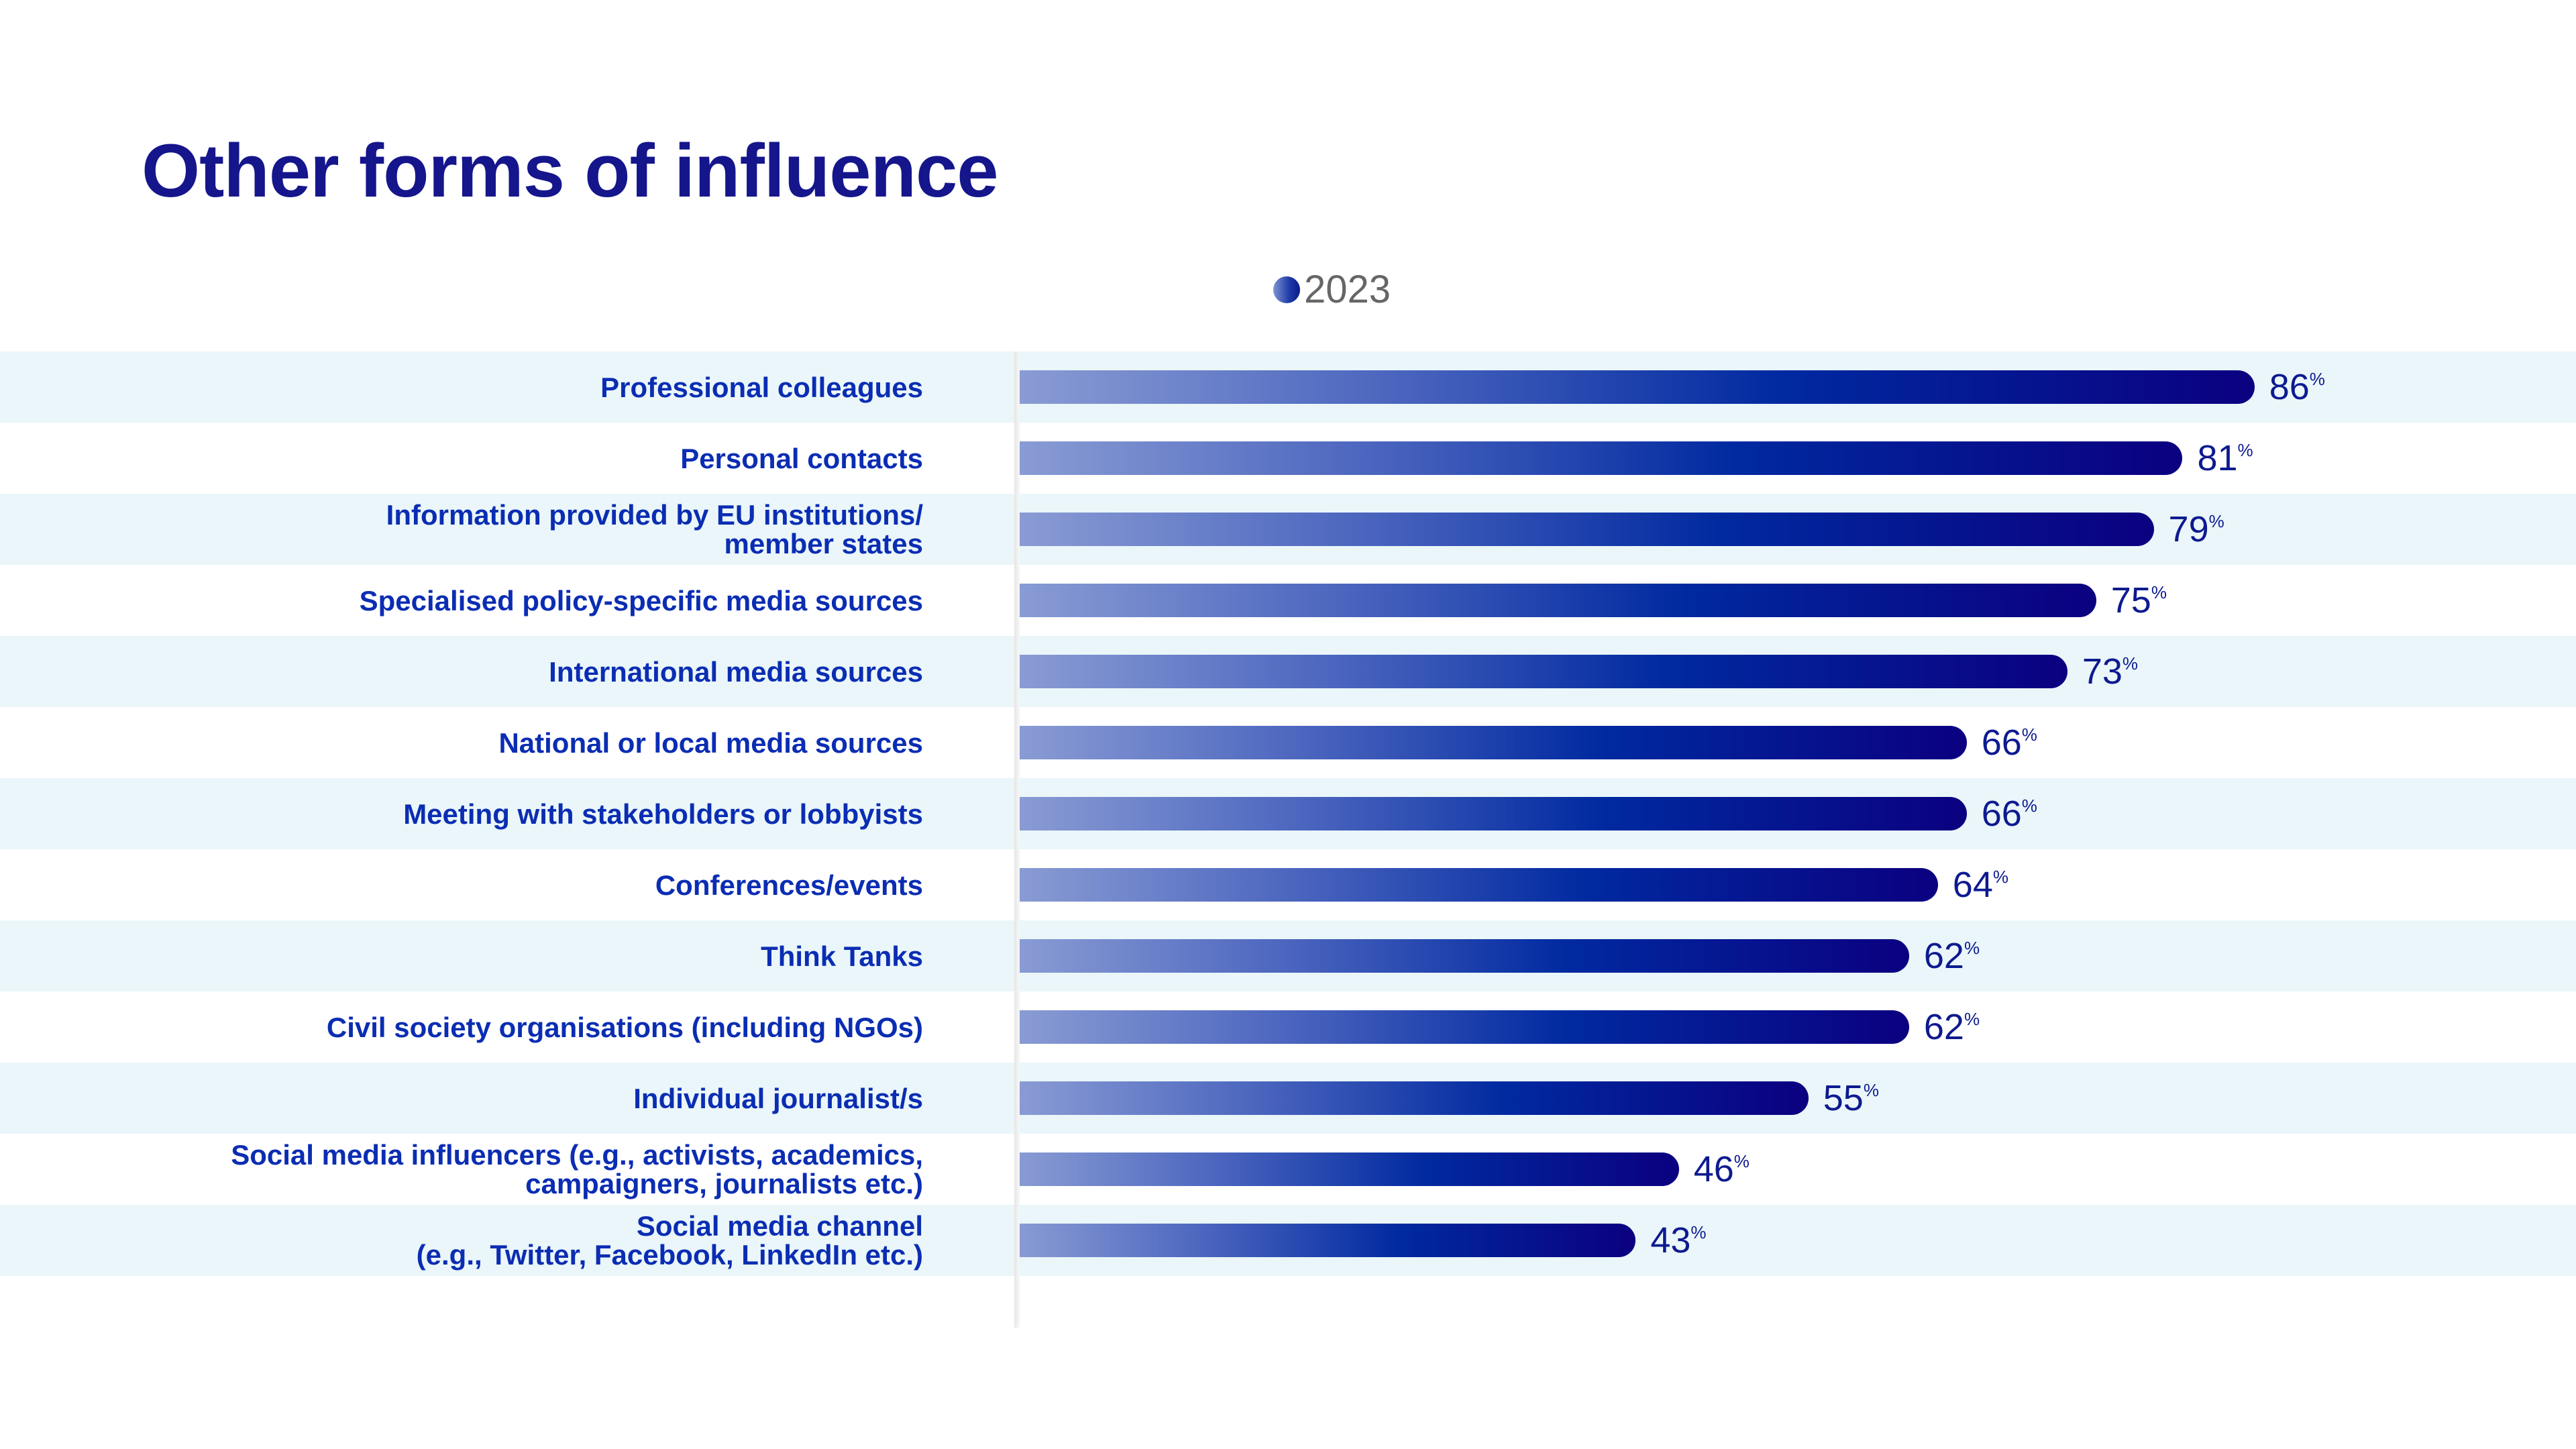  I want to click on legend-label: 2023, so click(1347, 289).